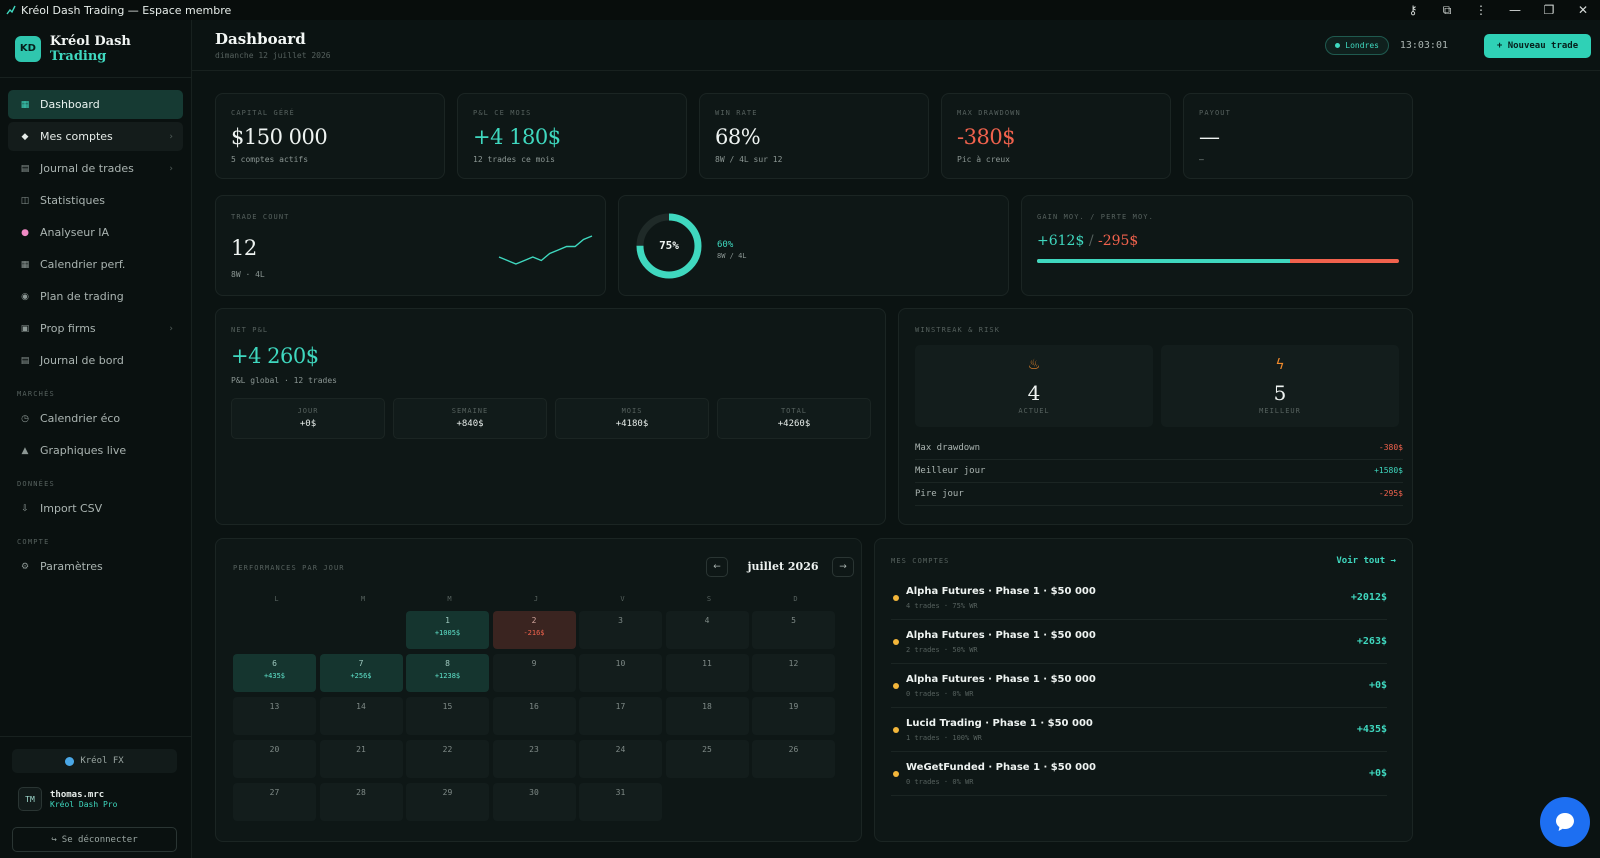 The width and height of the screenshot is (1600, 858). I want to click on sidebar-item-journal-de-bord: ▤ Journal de bord, so click(95, 360).